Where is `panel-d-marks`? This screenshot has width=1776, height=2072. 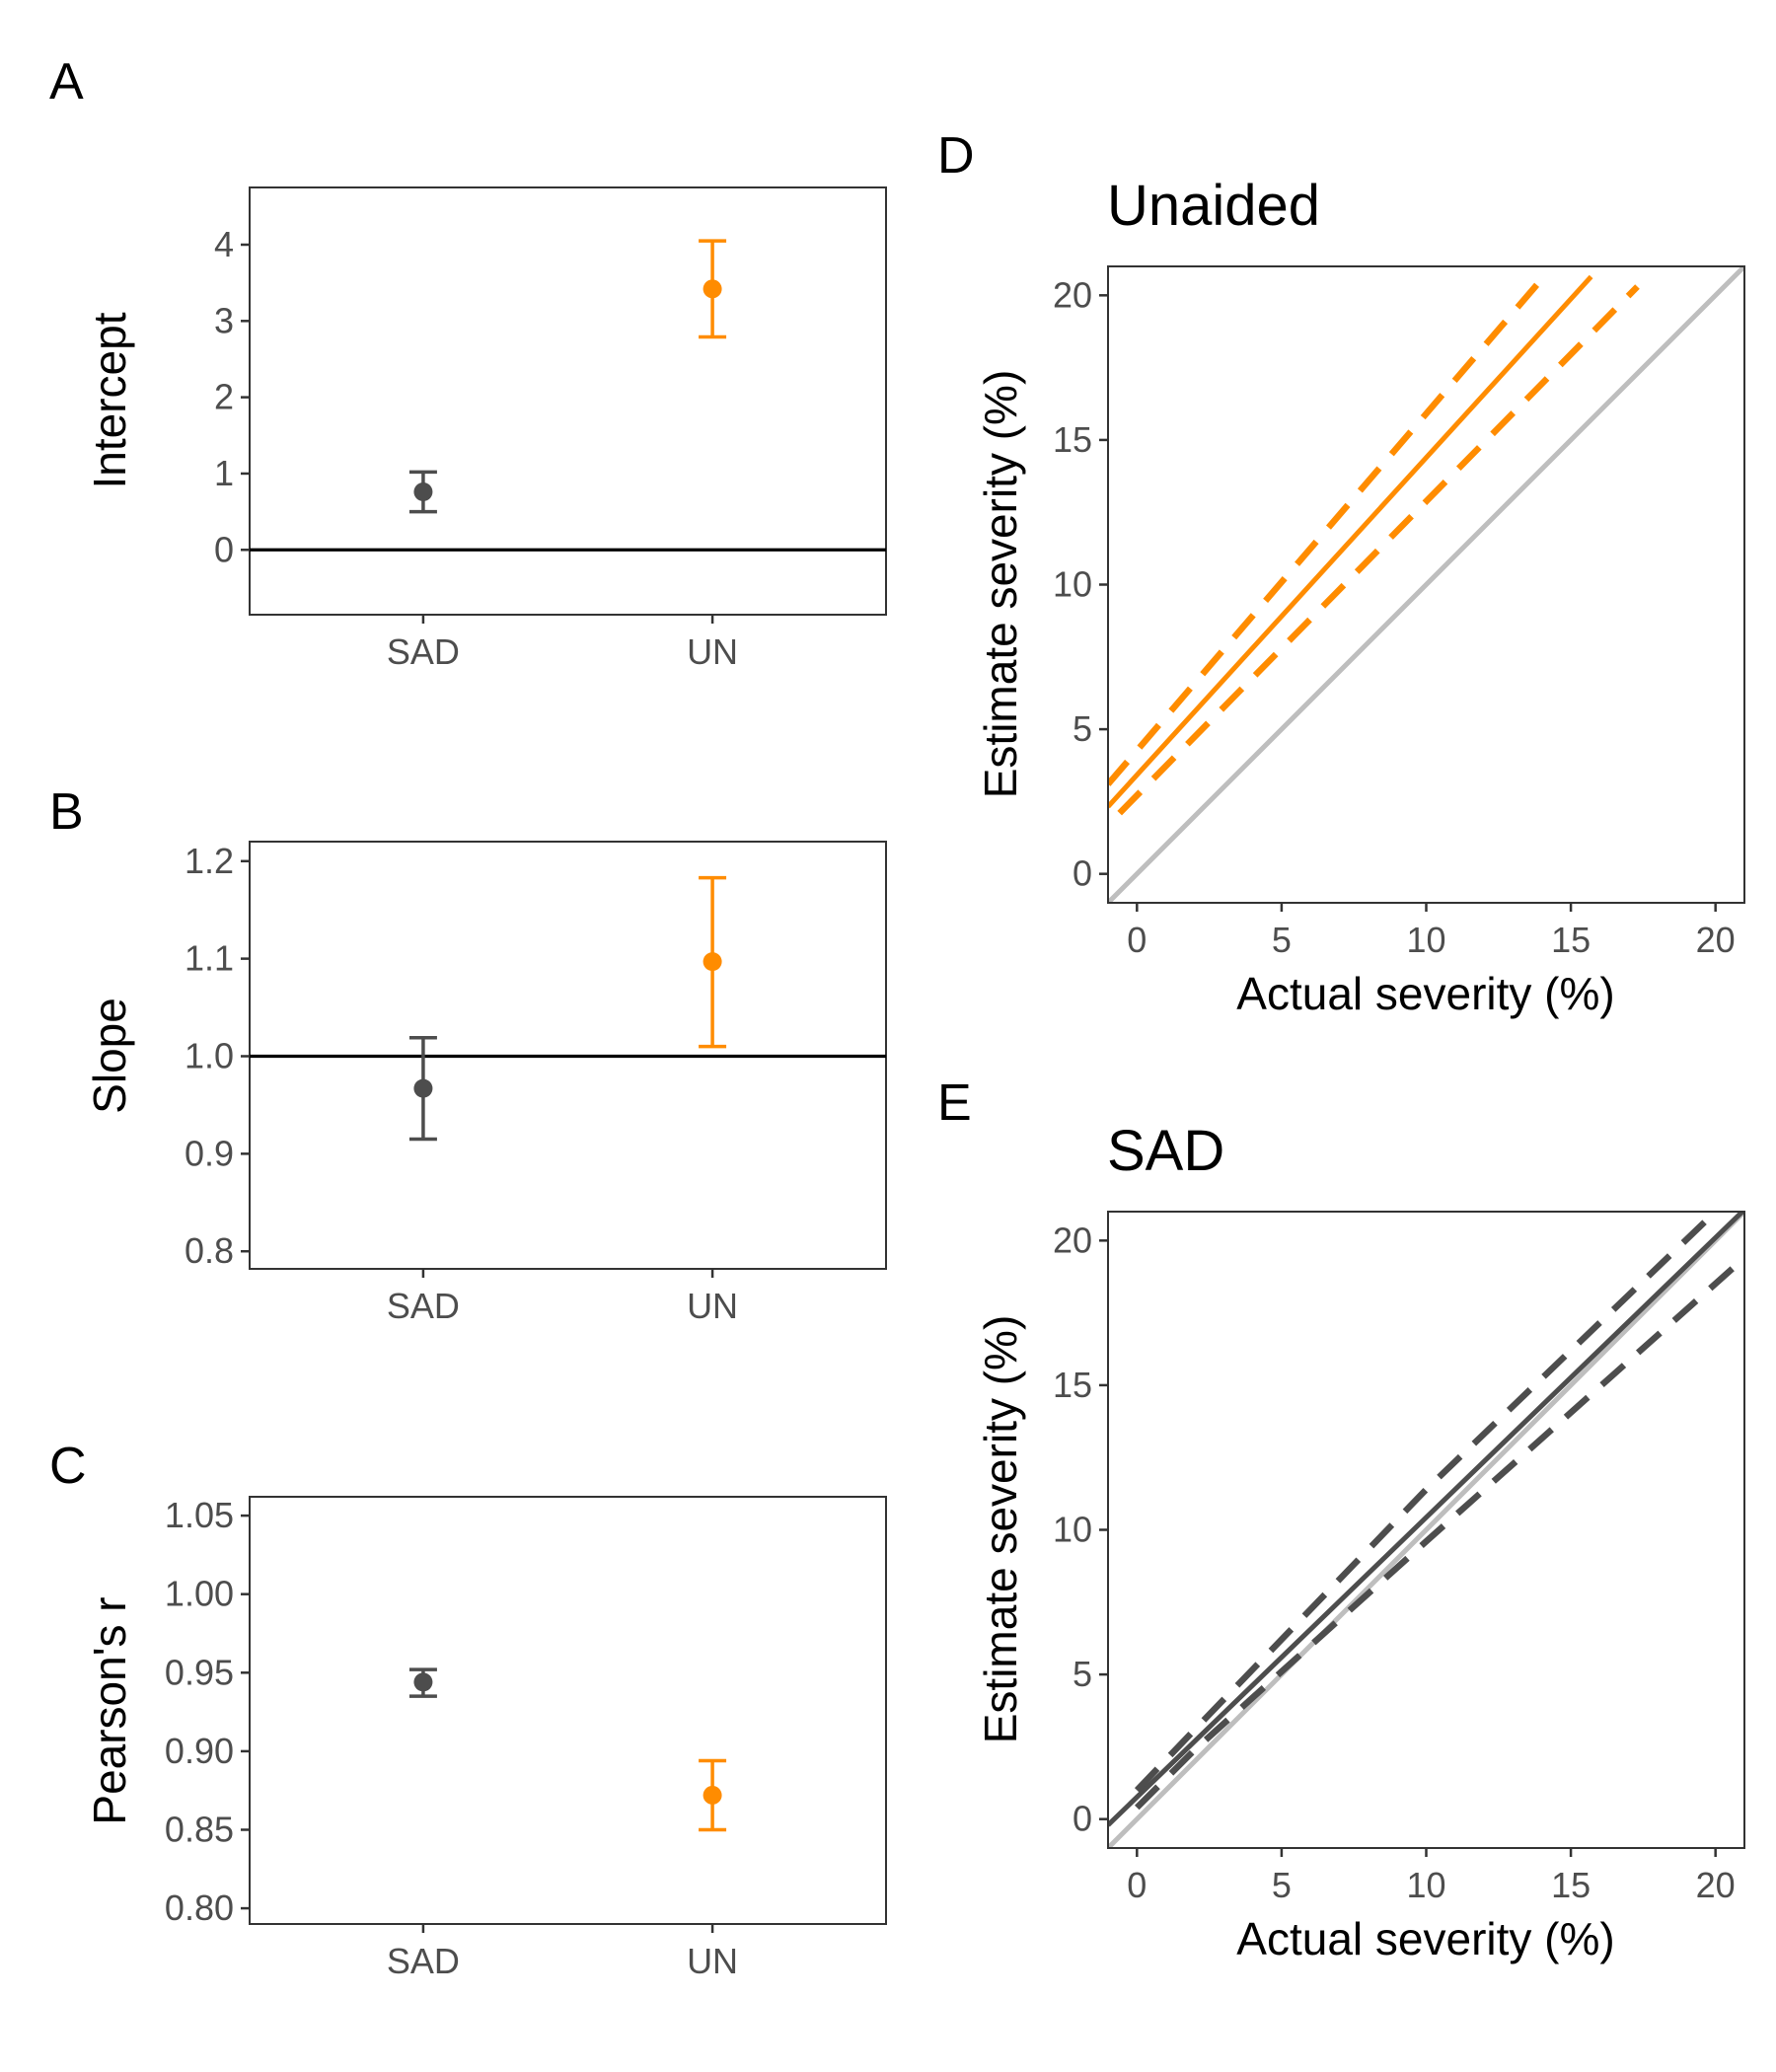
panel-d-marks is located at coordinates (1426, 584).